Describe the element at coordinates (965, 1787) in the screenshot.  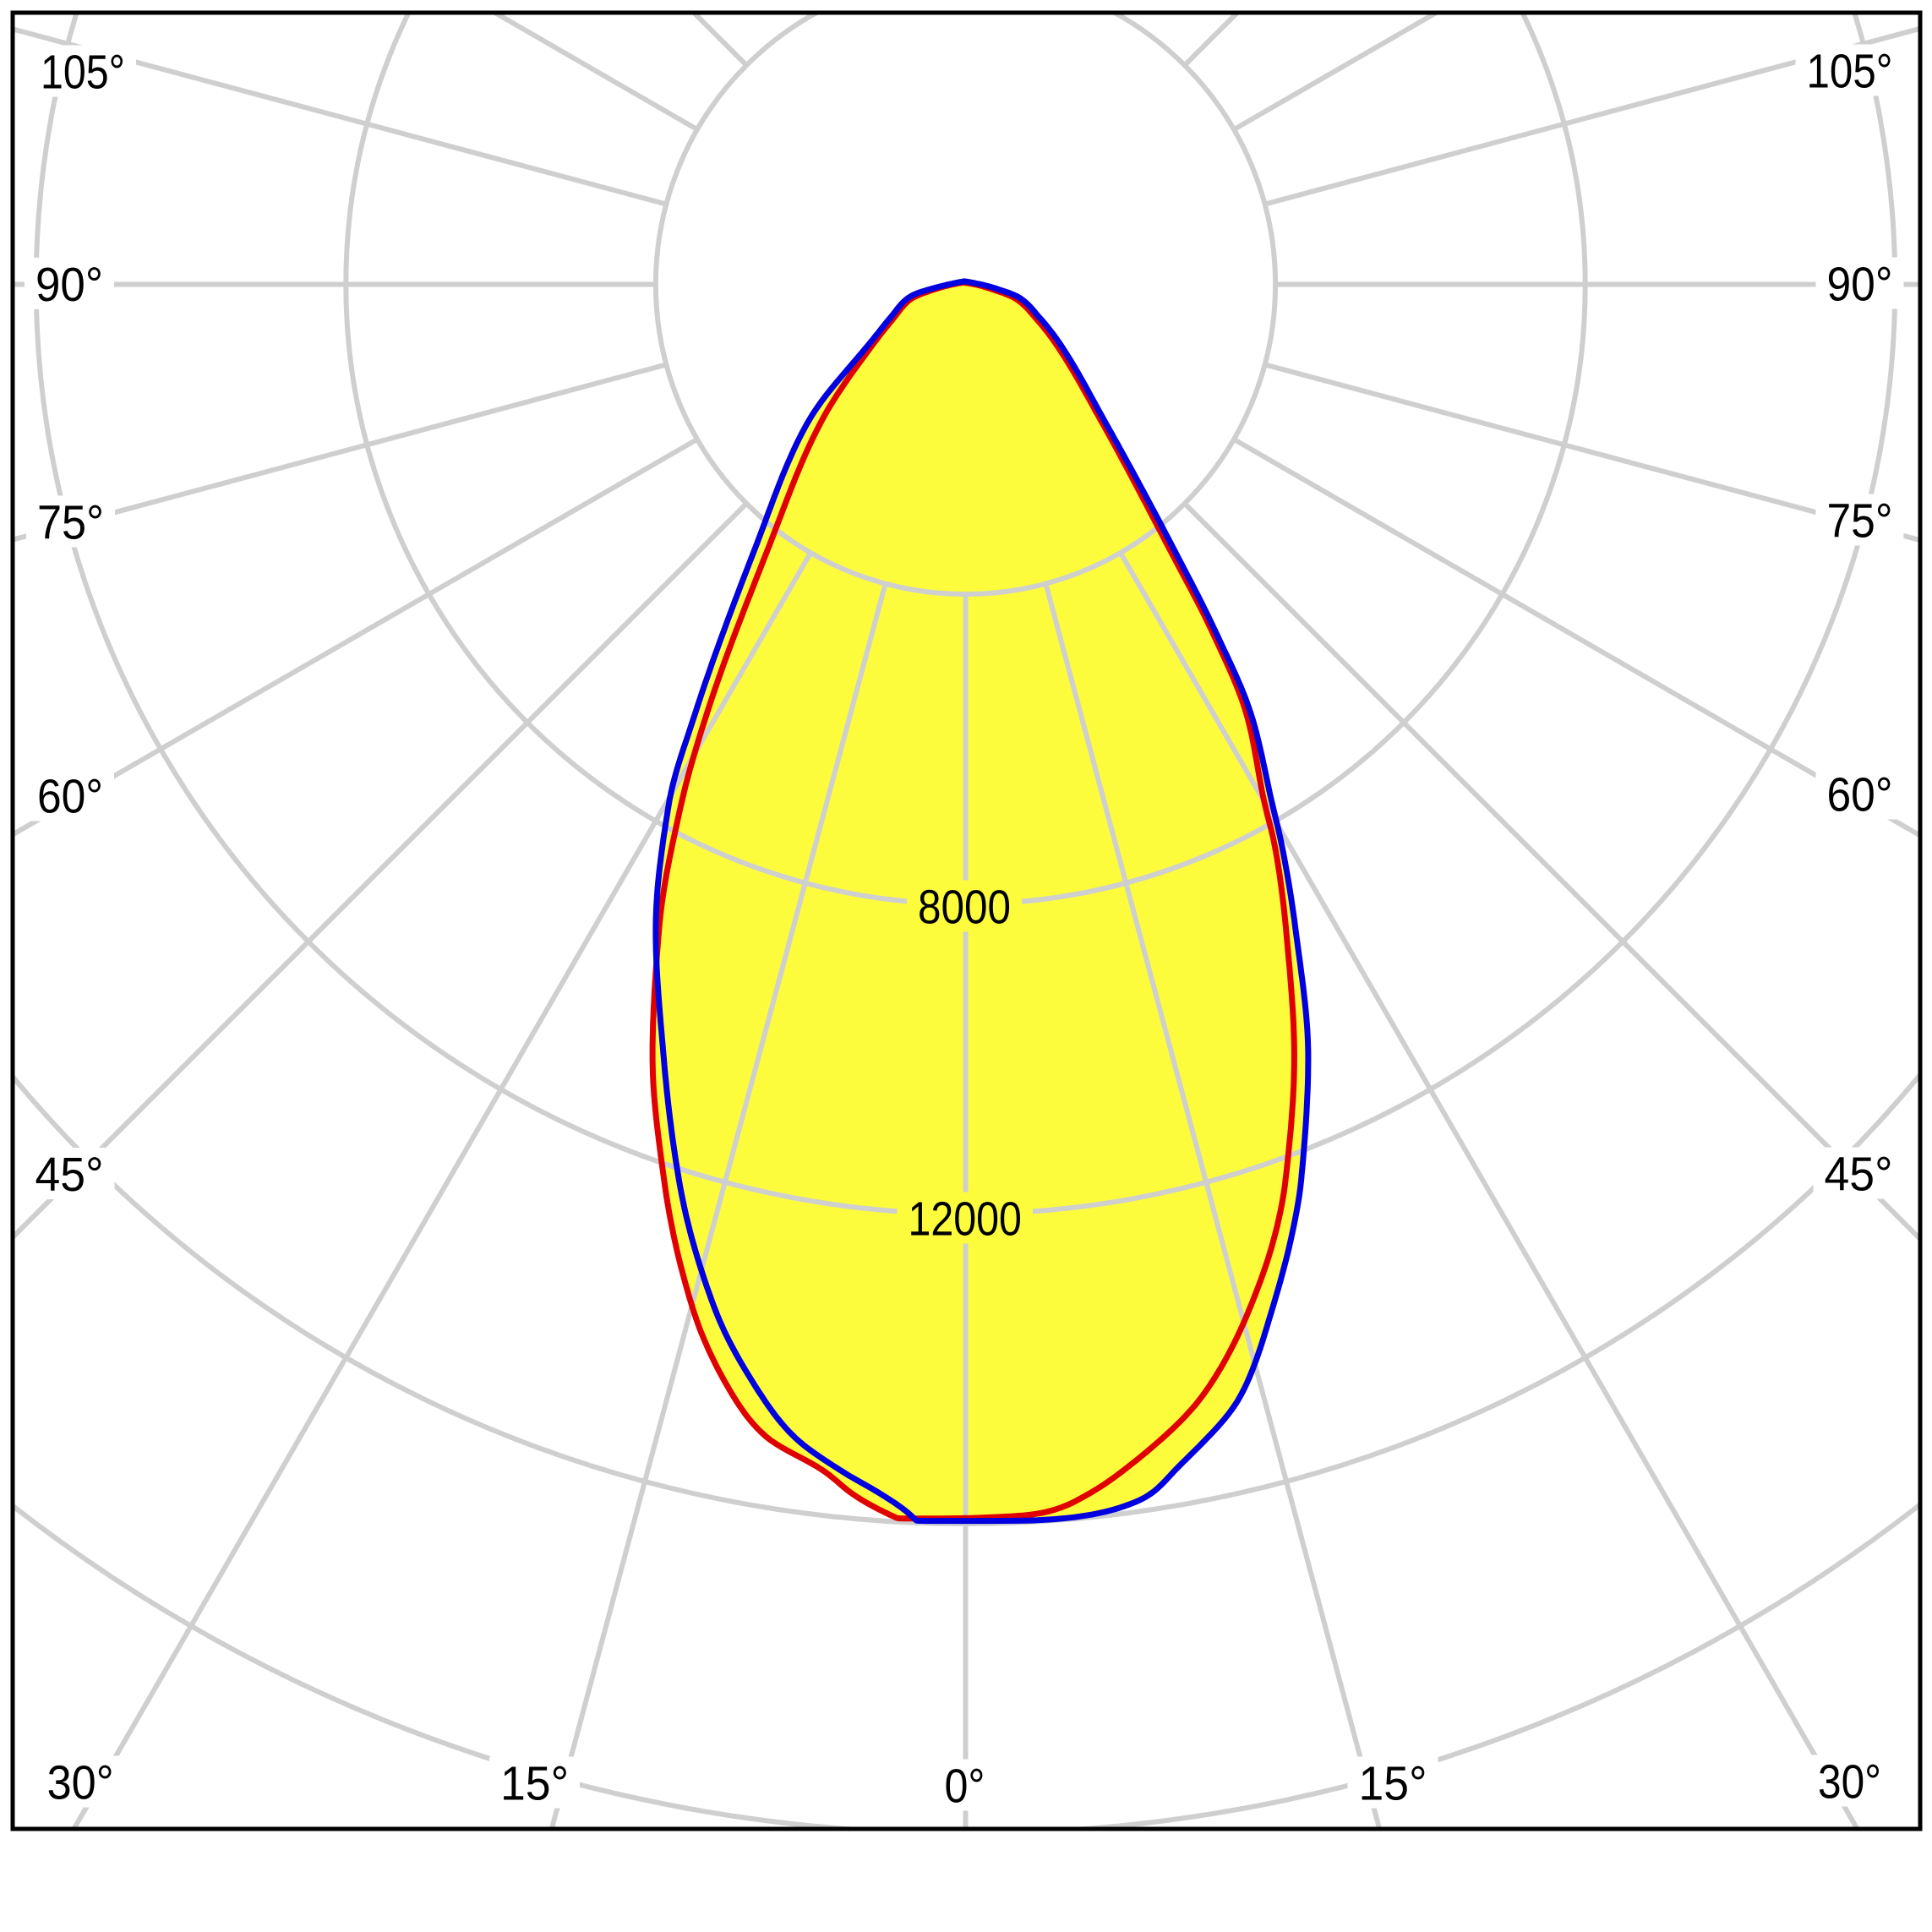
I see `svg-text: 0°` at that location.